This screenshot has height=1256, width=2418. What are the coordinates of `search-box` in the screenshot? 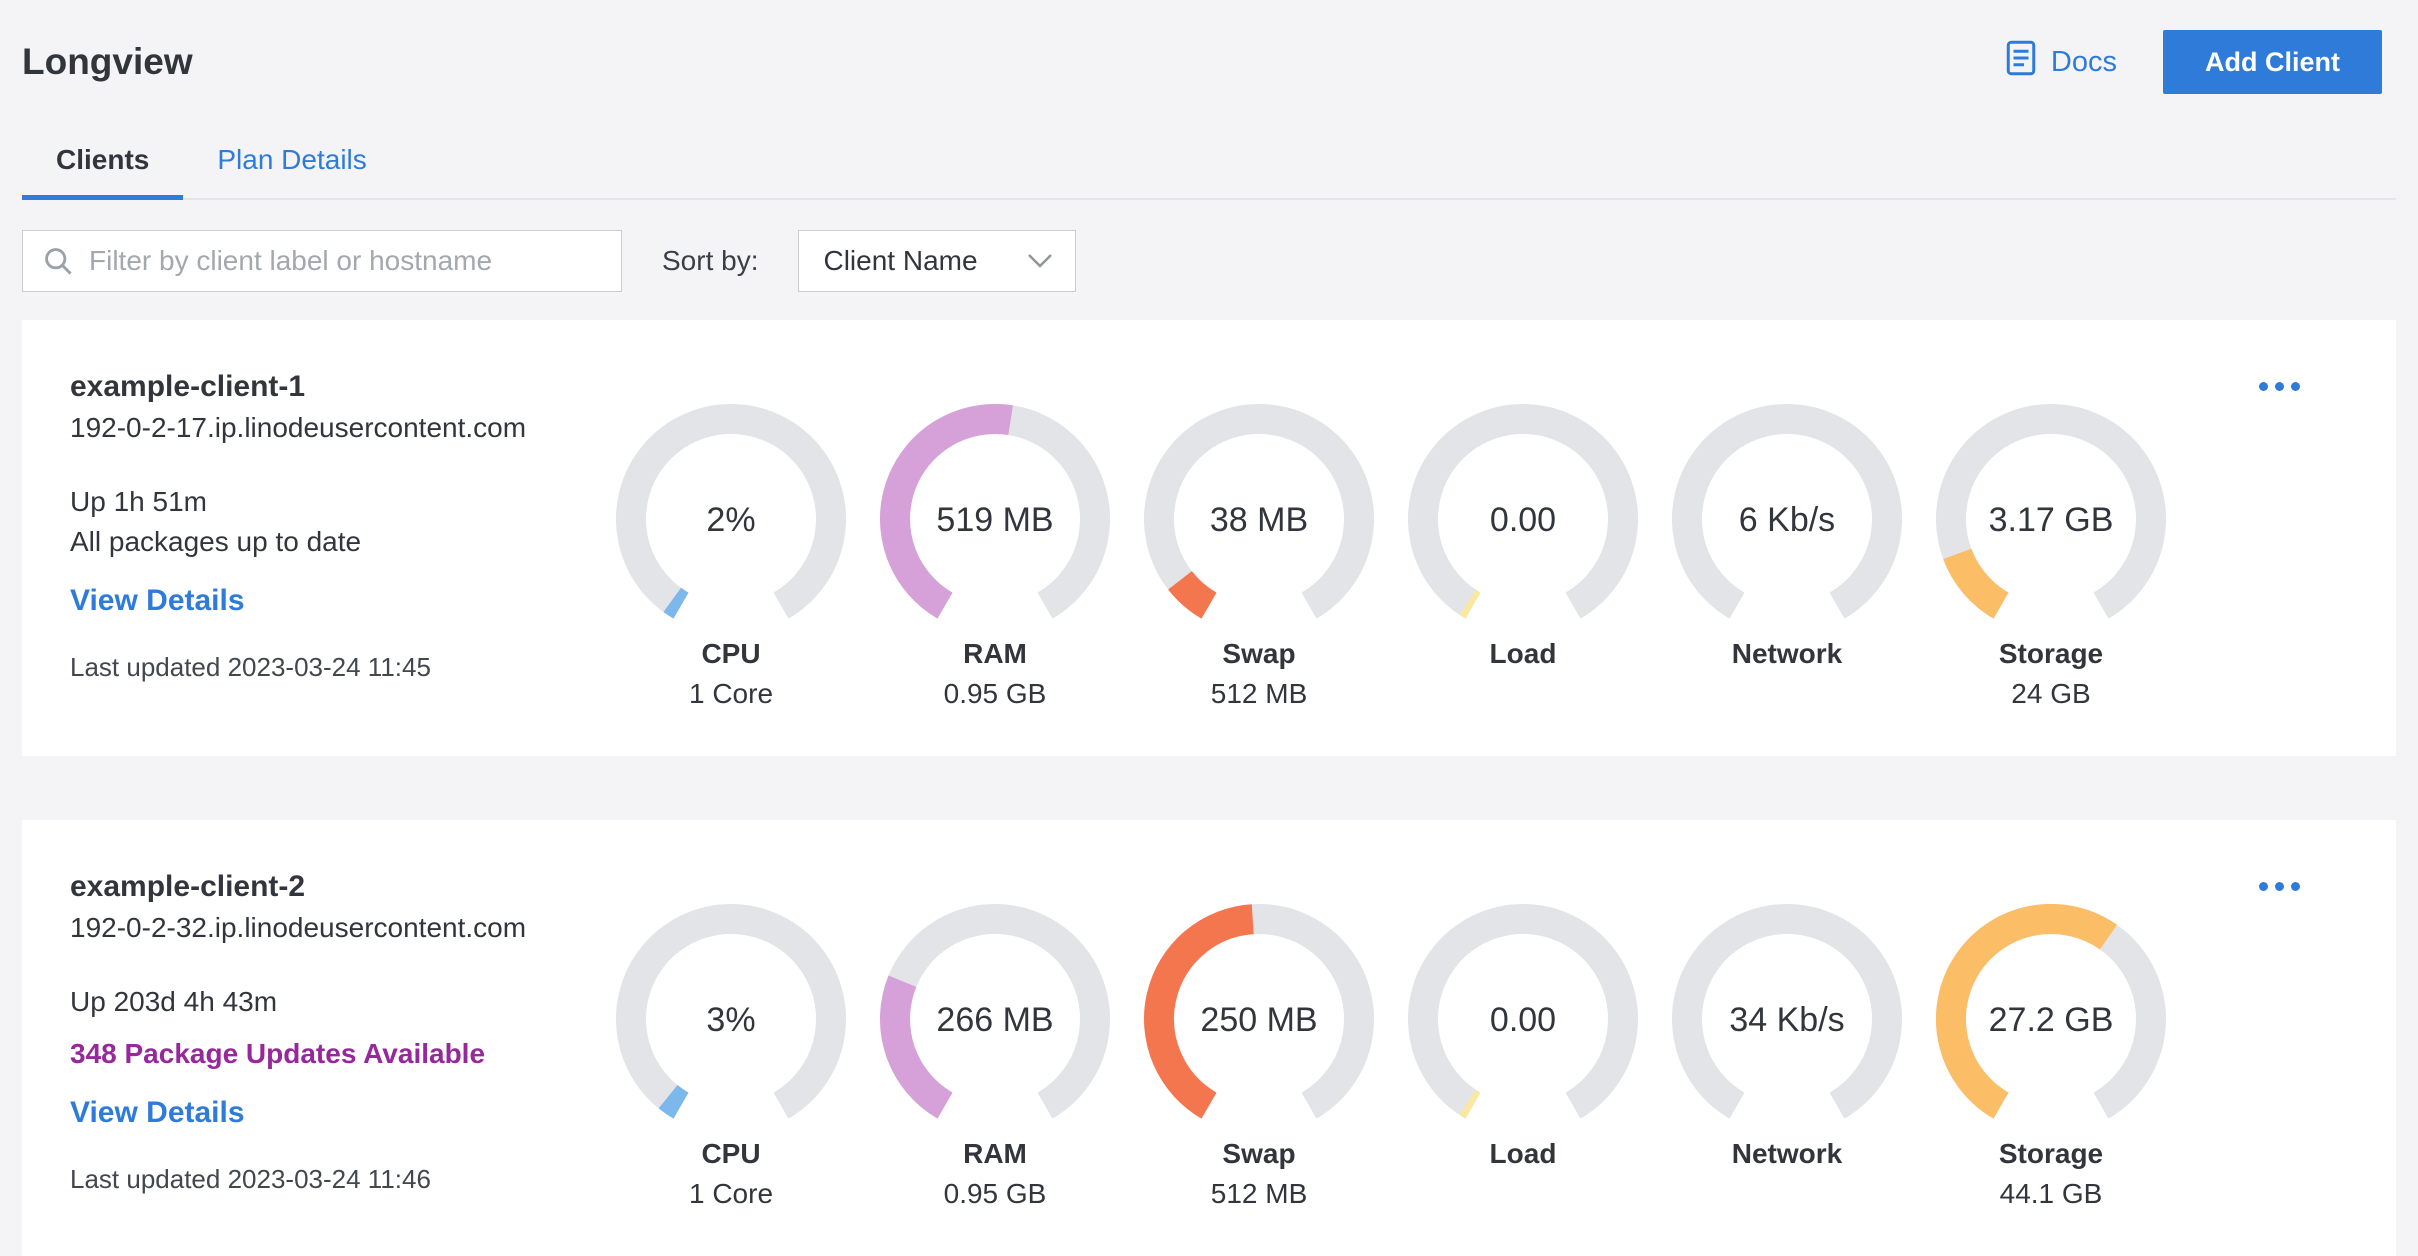 It's located at (322, 261).